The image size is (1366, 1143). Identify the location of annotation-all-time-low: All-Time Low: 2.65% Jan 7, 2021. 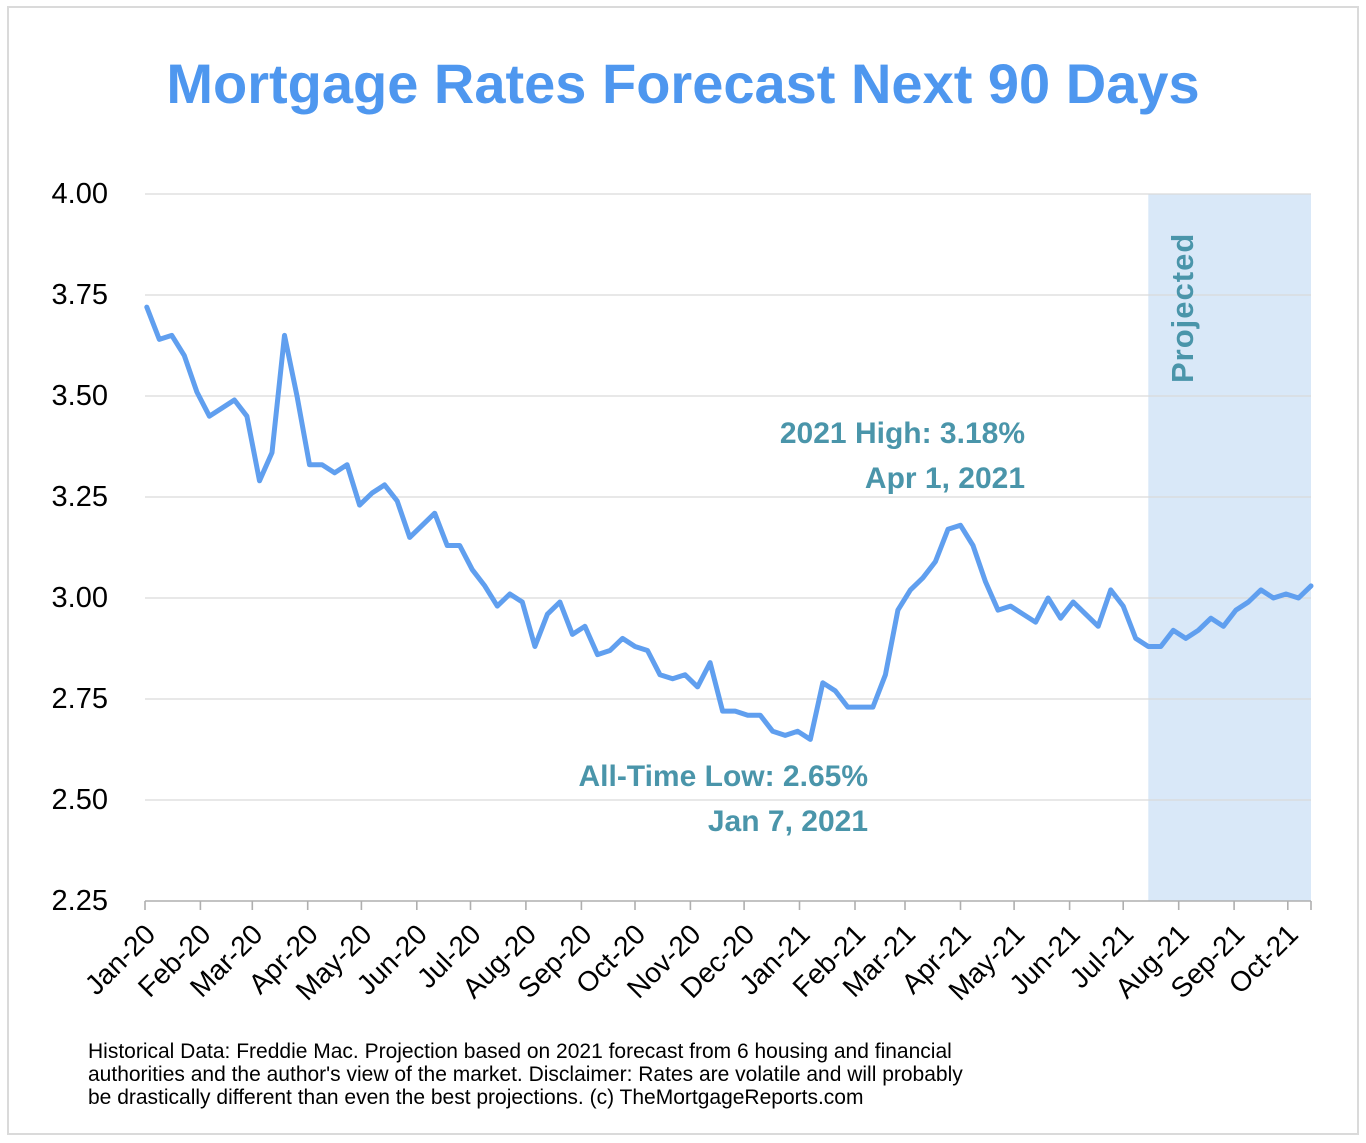
(723, 799).